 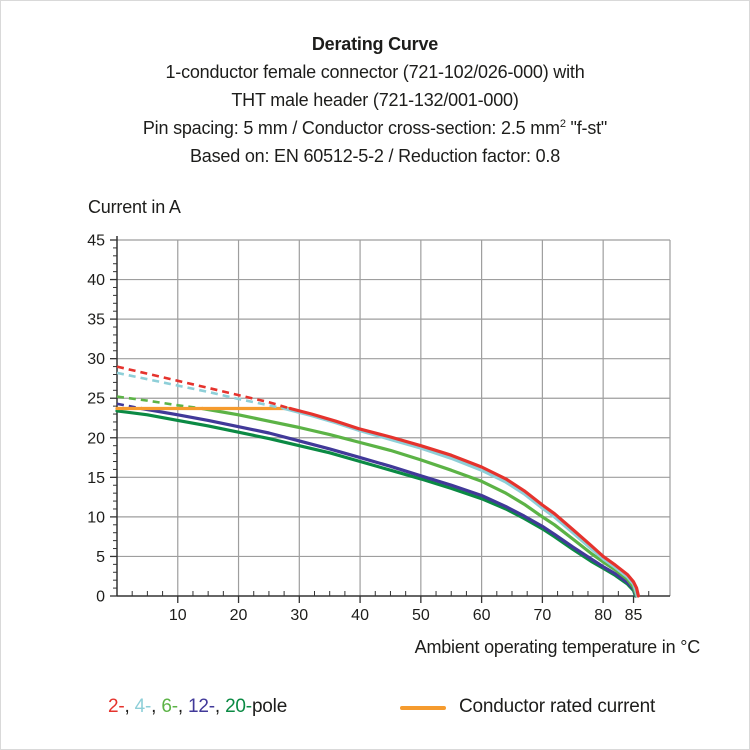 What do you see at coordinates (464, 502) in the screenshot?
I see `curve-solid-2-pole` at bounding box center [464, 502].